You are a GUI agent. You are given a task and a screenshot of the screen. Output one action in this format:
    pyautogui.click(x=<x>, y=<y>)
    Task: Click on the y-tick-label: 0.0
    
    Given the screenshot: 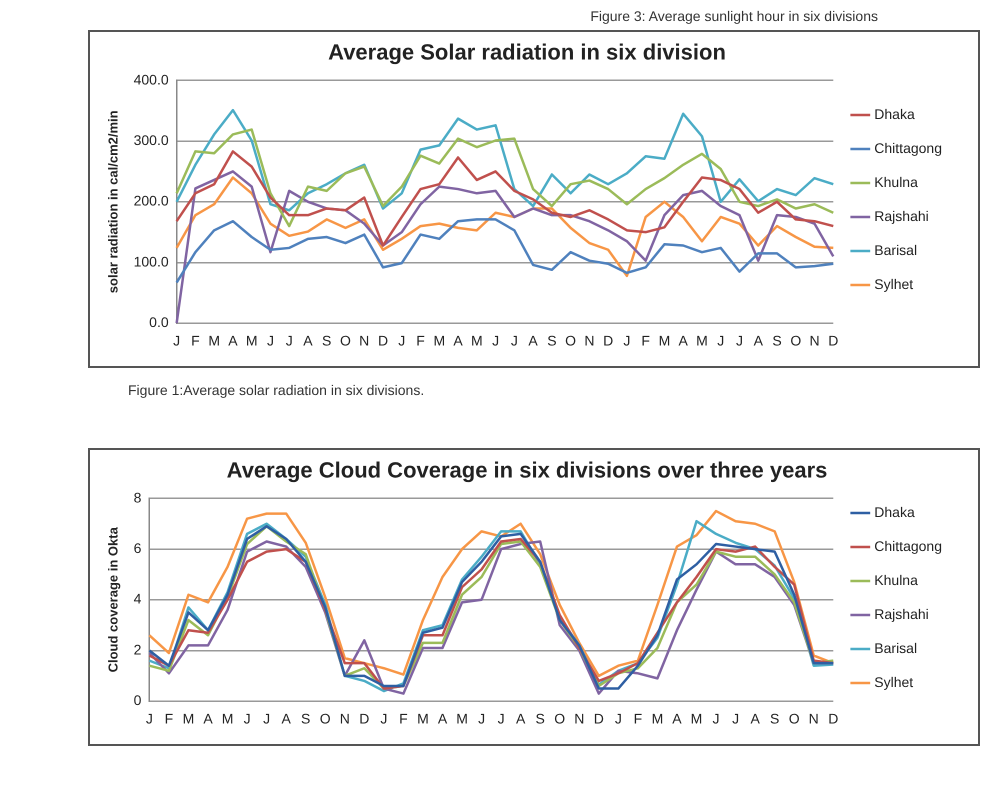 What is the action you would take?
    pyautogui.click(x=159, y=322)
    